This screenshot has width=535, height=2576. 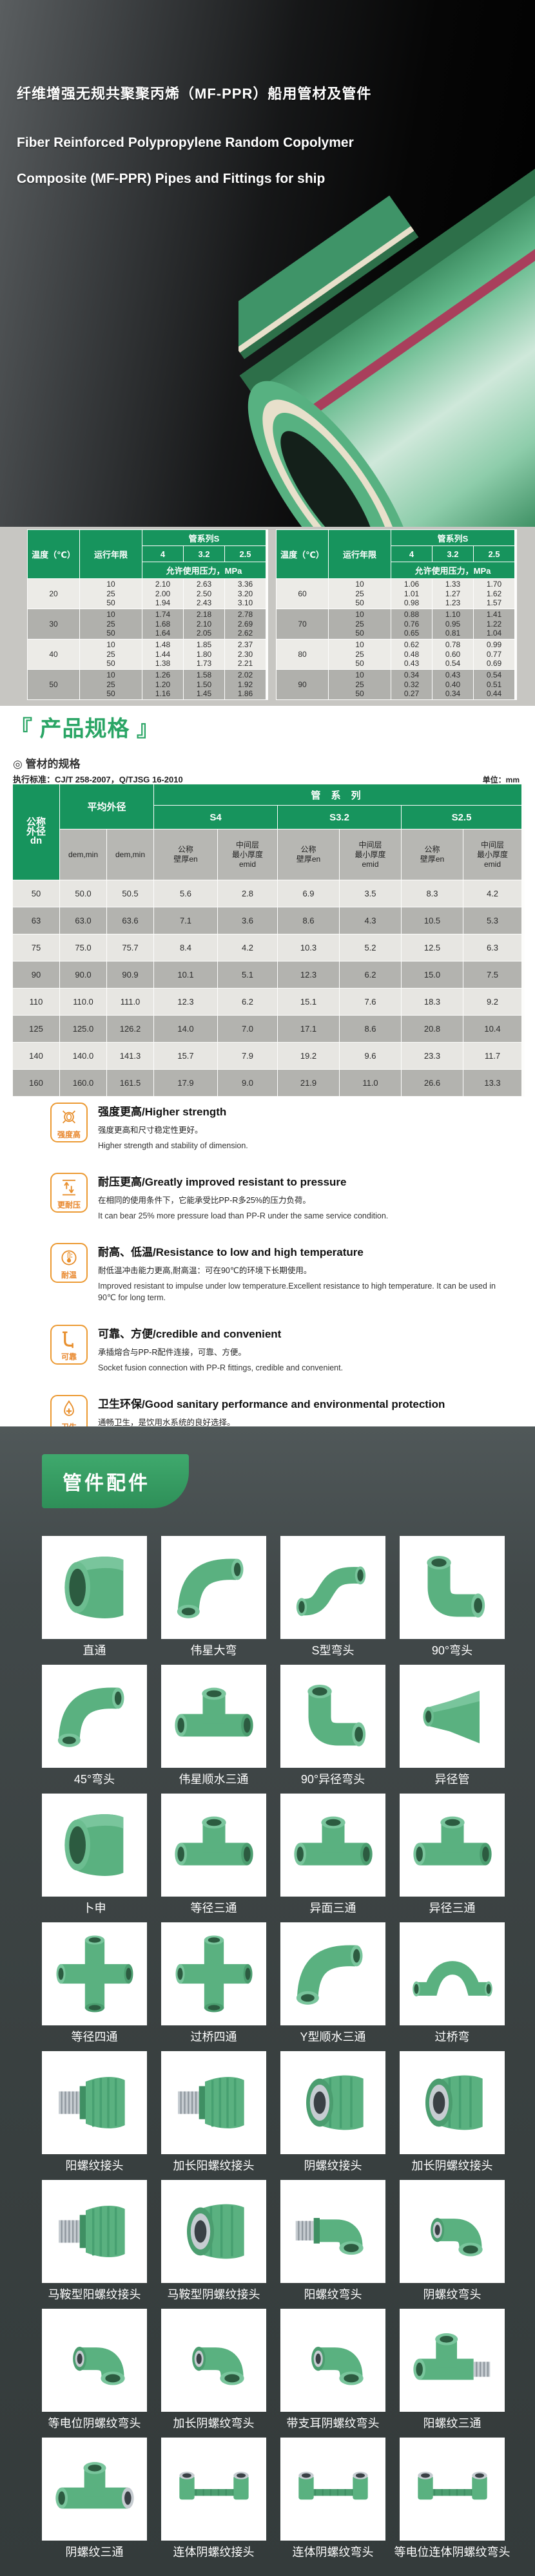 I want to click on fitting-label: 马鞍型阳螺纹接头, so click(x=94, y=2295).